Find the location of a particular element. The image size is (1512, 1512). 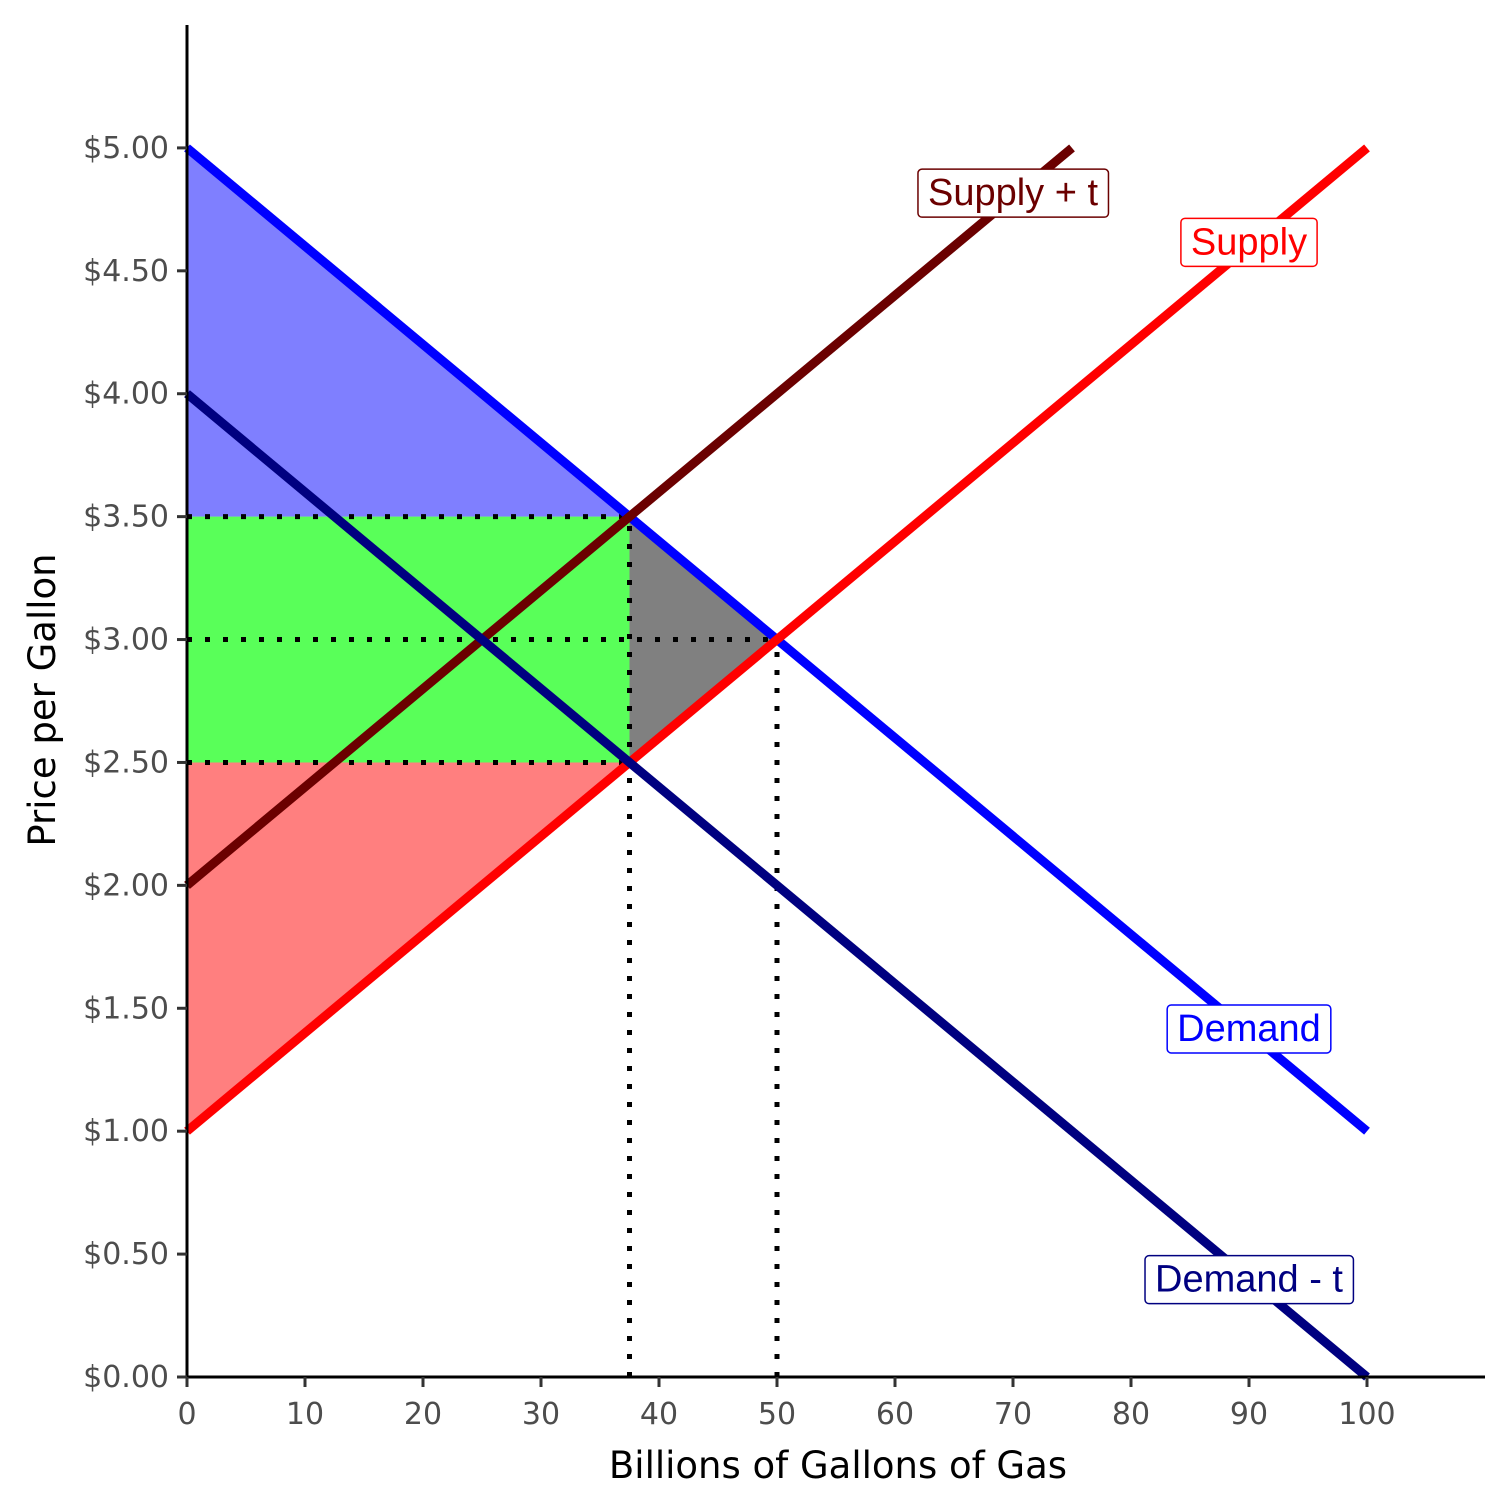

deadweight-loss-area is located at coordinates (703, 639).